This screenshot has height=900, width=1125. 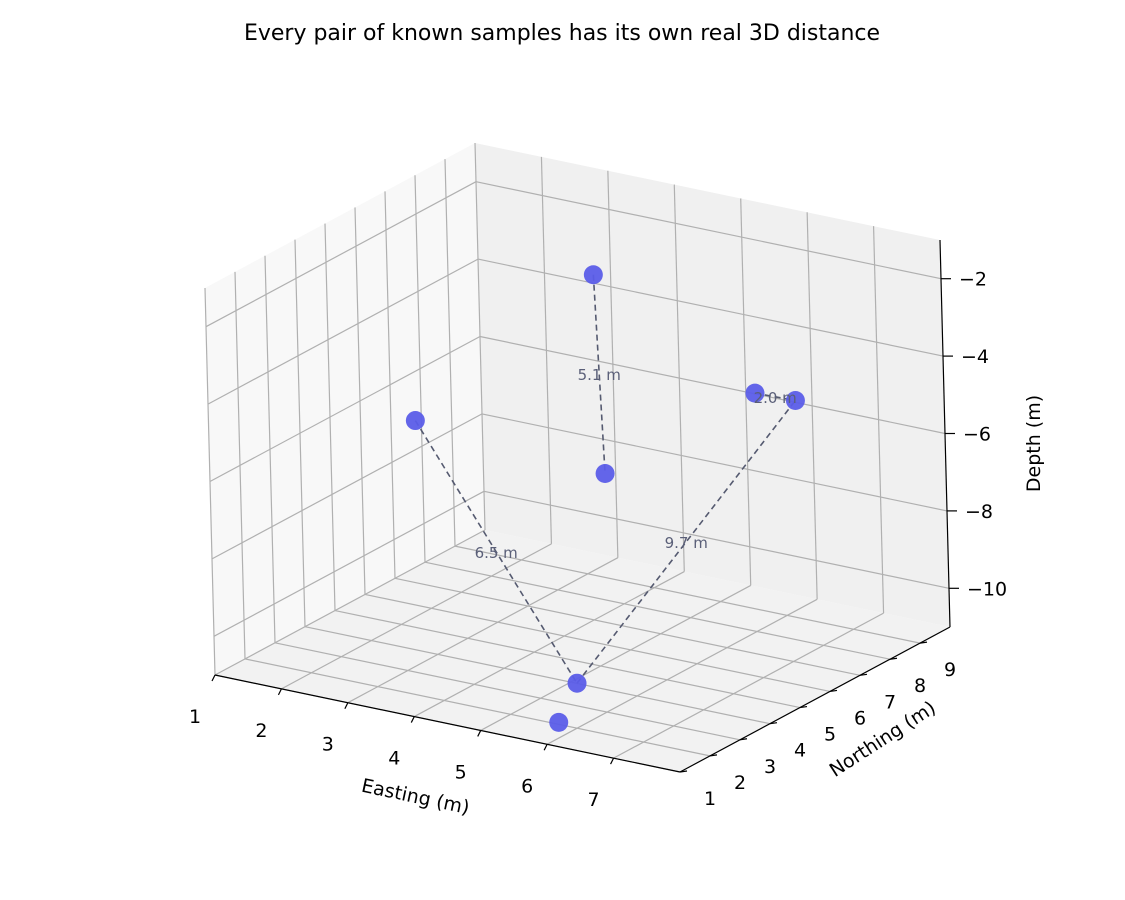 What do you see at coordinates (527, 786) in the screenshot?
I see `x-tick-label: 6` at bounding box center [527, 786].